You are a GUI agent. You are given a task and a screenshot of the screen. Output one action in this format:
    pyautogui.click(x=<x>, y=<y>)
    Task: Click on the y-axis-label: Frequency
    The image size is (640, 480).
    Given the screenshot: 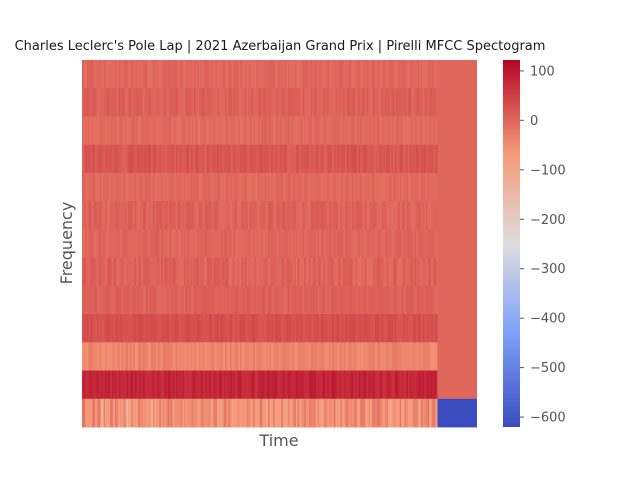 What is the action you would take?
    pyautogui.click(x=66, y=243)
    